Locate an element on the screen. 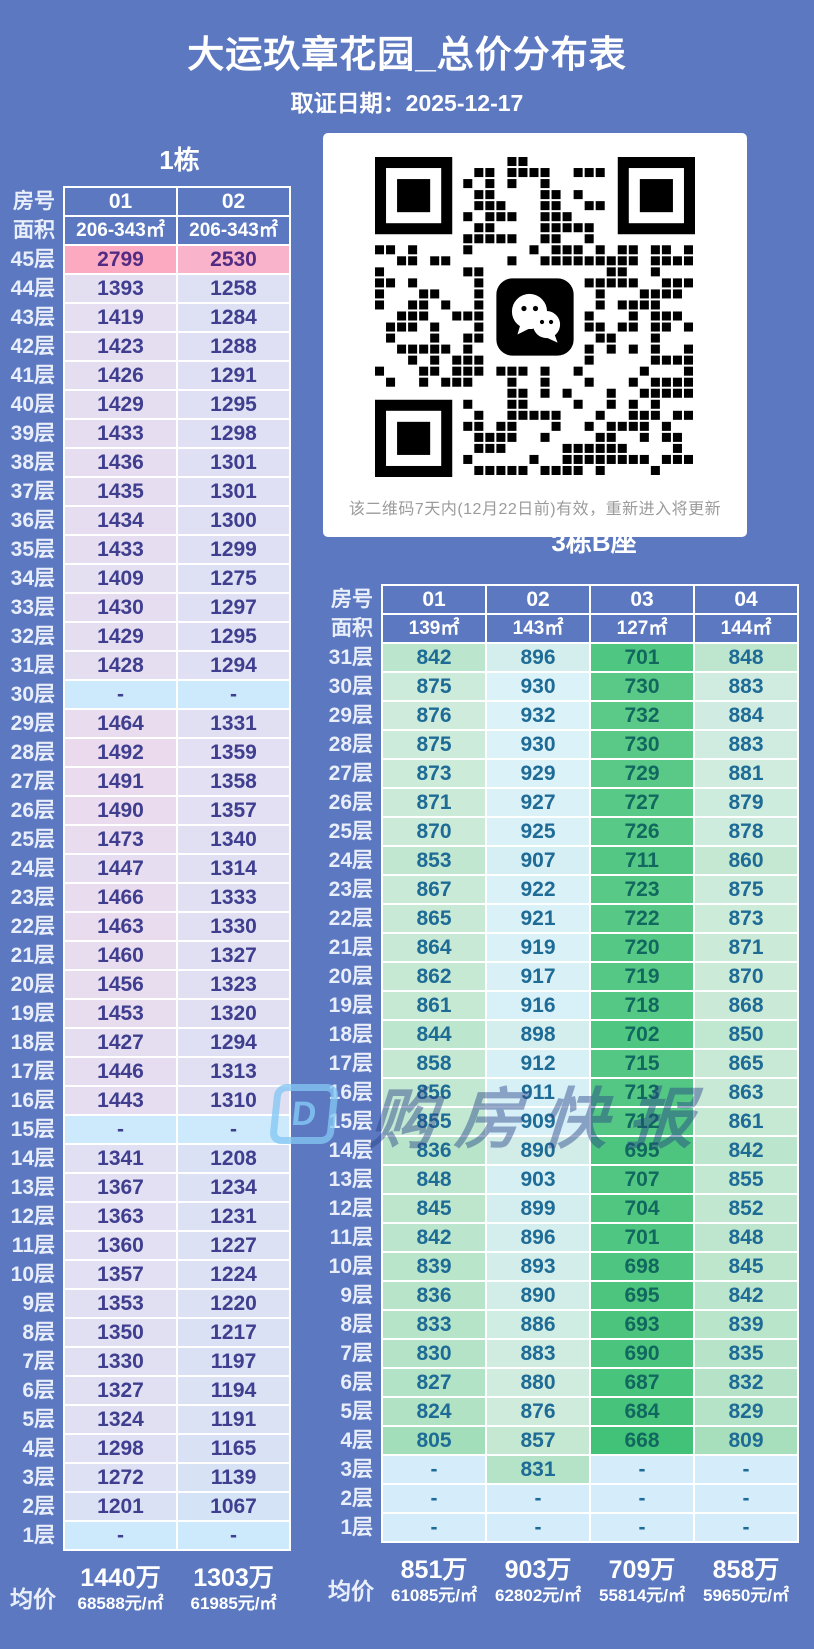  price-cell: 1300 is located at coordinates (233, 520).